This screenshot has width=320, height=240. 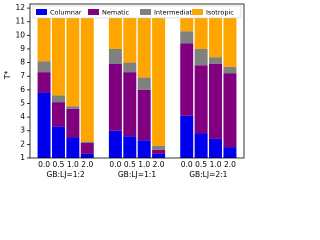 What do you see at coordinates (66, 13) in the screenshot?
I see `legend-label: Columnar` at bounding box center [66, 13].